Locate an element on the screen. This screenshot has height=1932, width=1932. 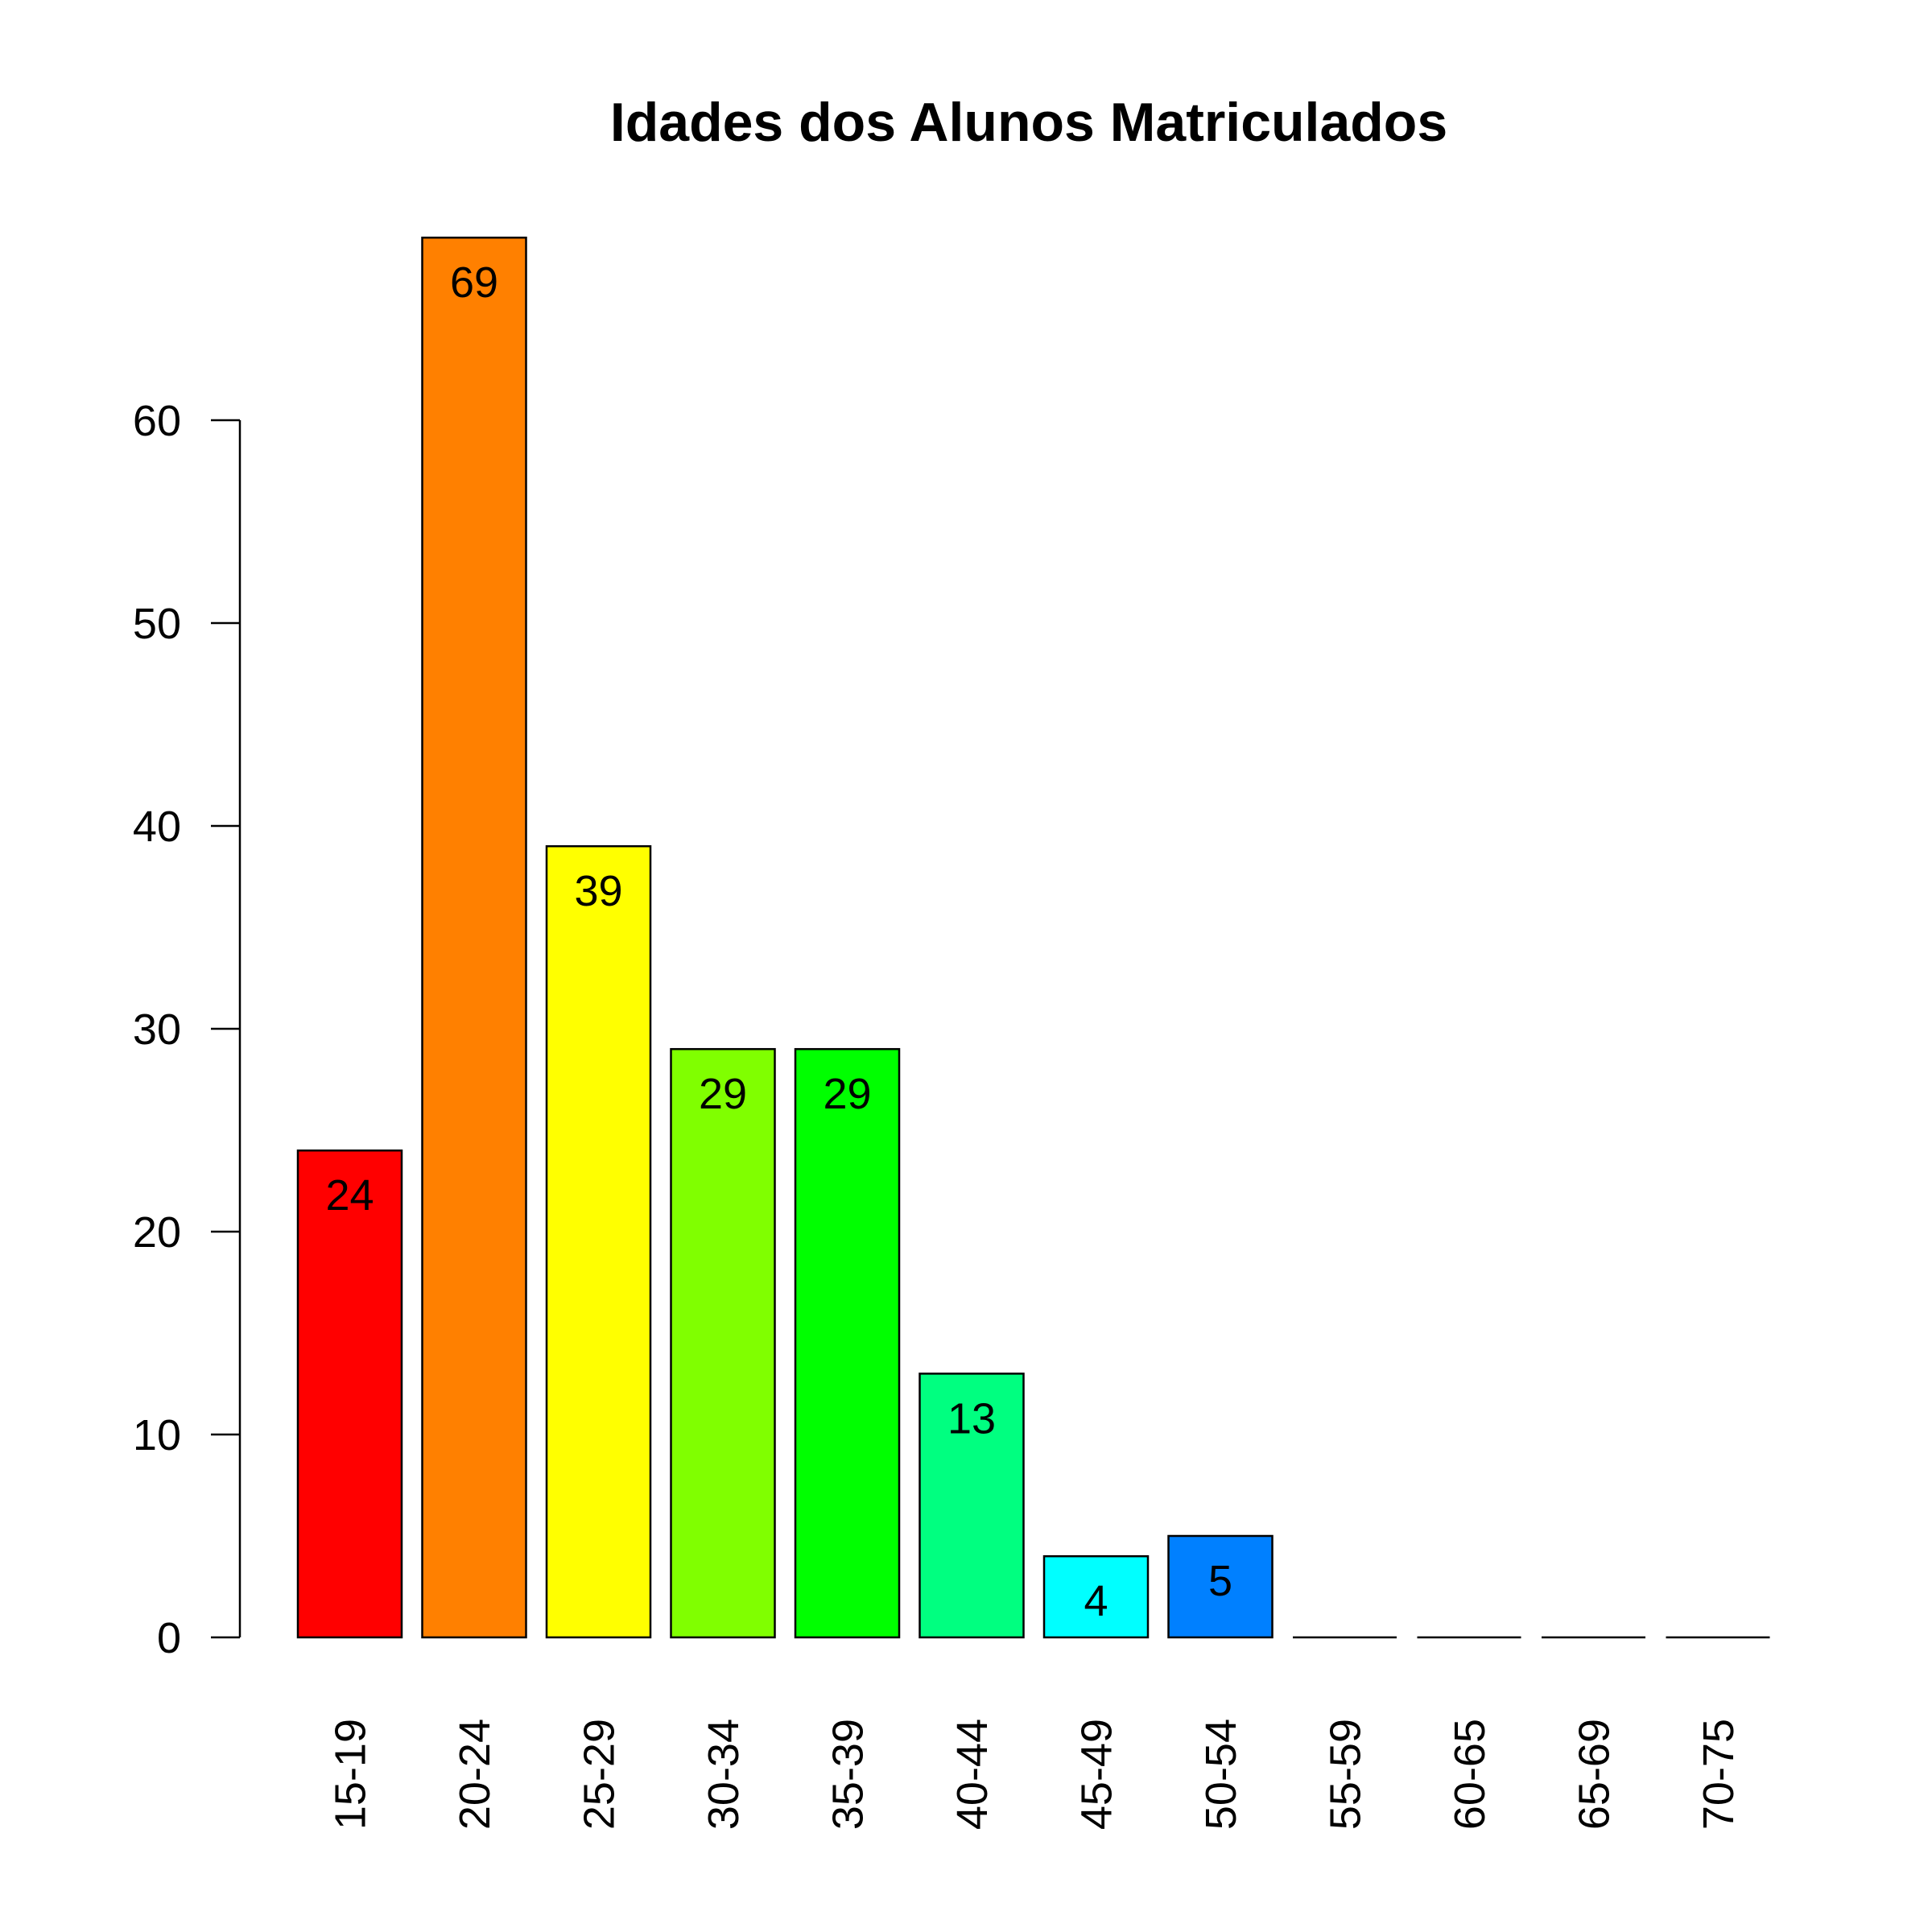
y-tick-label: 0 is located at coordinates (169, 1638).